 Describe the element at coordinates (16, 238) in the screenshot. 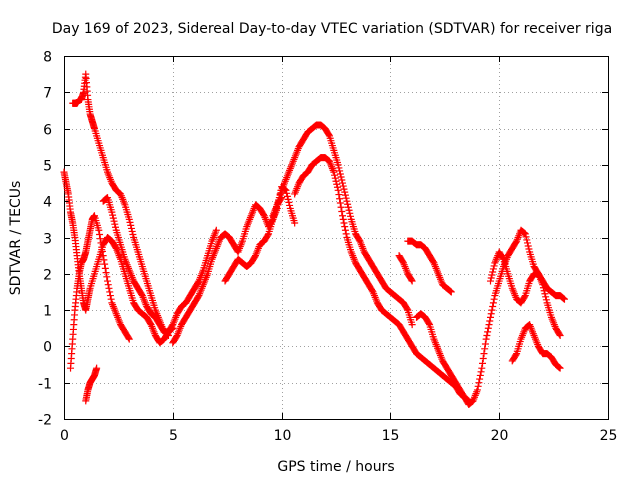

I see `y-axis-label: SDTVAR / TECUs` at that location.